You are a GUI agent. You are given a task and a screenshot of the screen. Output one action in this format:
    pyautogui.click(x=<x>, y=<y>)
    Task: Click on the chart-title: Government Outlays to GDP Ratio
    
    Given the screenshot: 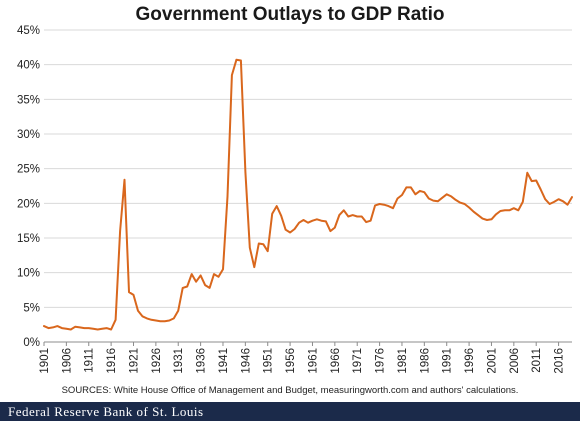 What is the action you would take?
    pyautogui.click(x=290, y=14)
    